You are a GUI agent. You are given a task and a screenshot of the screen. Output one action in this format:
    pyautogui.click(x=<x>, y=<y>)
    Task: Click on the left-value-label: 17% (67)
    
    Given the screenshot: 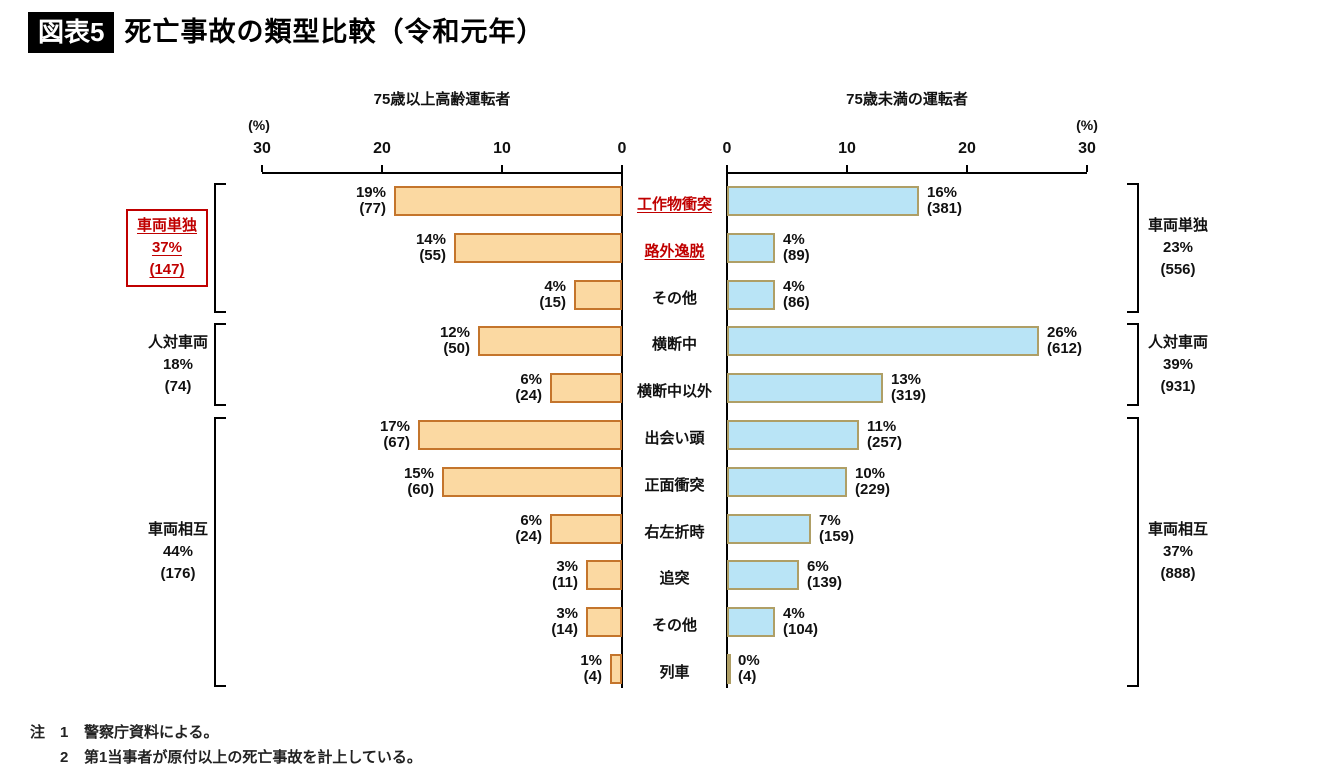 What is the action you would take?
    pyautogui.click(x=395, y=435)
    